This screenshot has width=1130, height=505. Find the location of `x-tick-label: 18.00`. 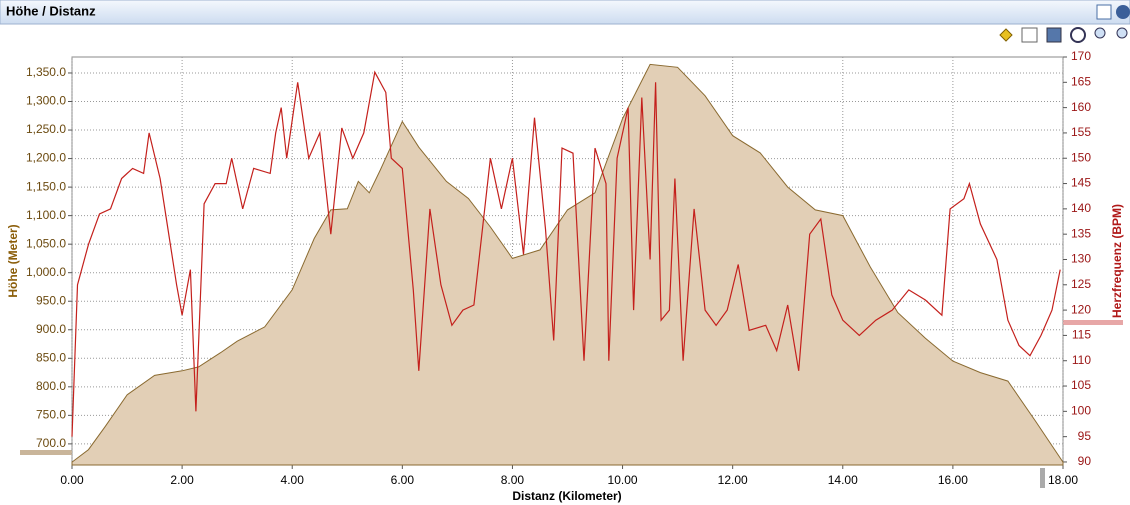

x-tick-label: 18.00 is located at coordinates (1063, 480).